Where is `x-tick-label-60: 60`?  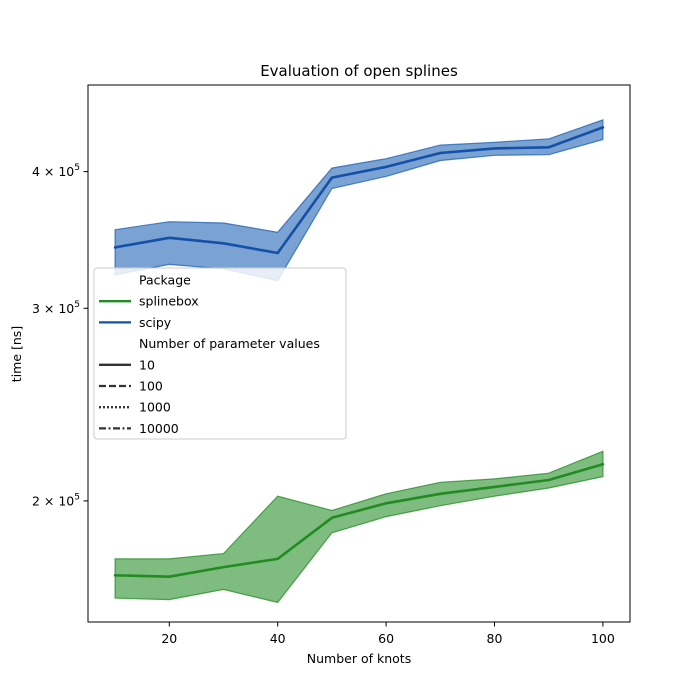 x-tick-label-60: 60 is located at coordinates (386, 638).